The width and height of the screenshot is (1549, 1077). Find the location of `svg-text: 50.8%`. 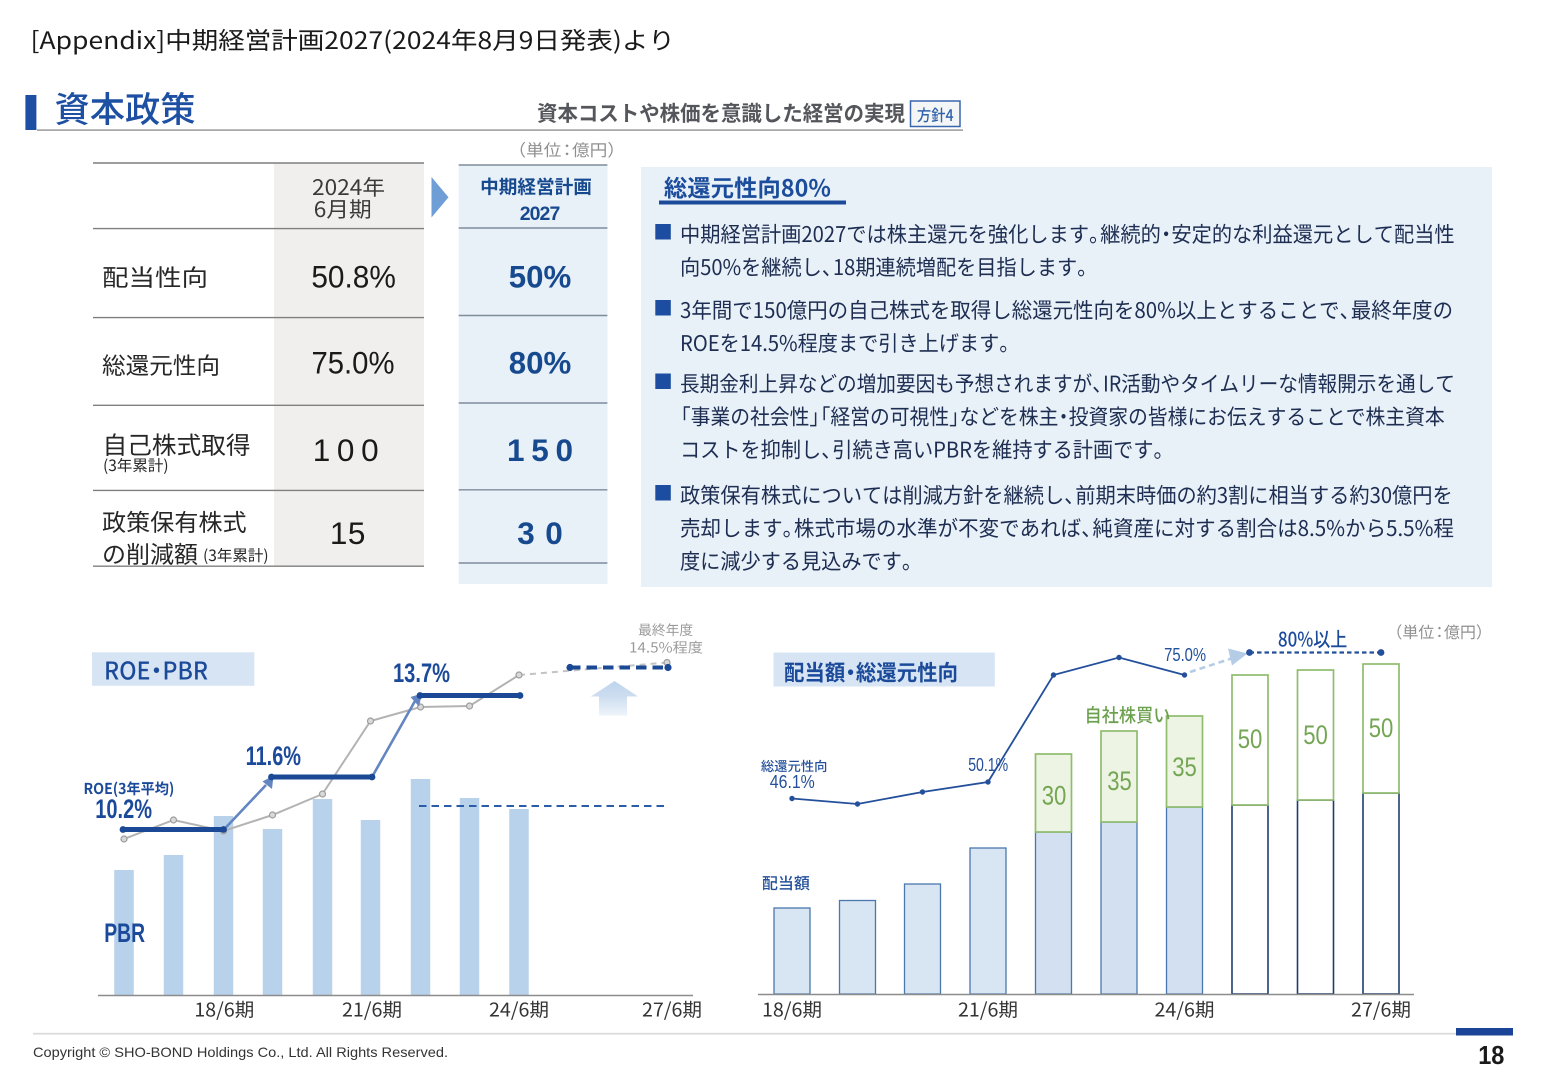

svg-text: 50.8% is located at coordinates (353, 277).